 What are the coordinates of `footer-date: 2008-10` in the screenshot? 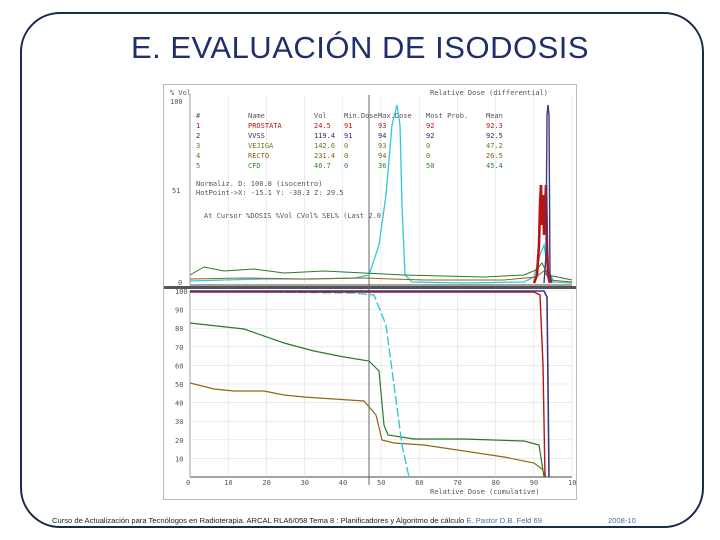 It's located at (622, 520).